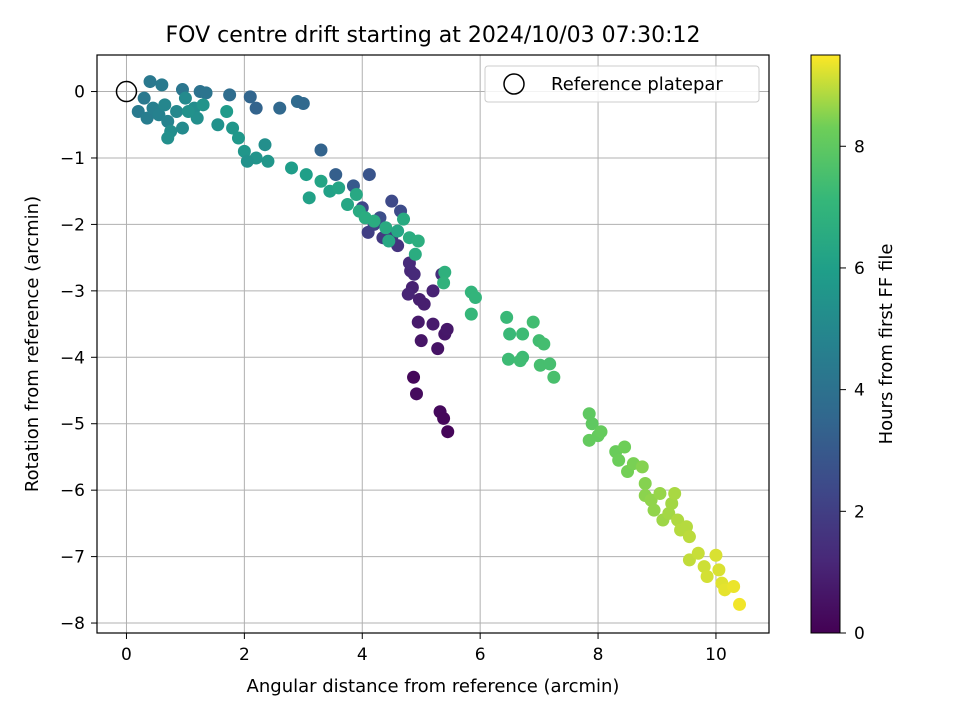  I want to click on colorbar-label: Hours from first FF file, so click(886, 344).